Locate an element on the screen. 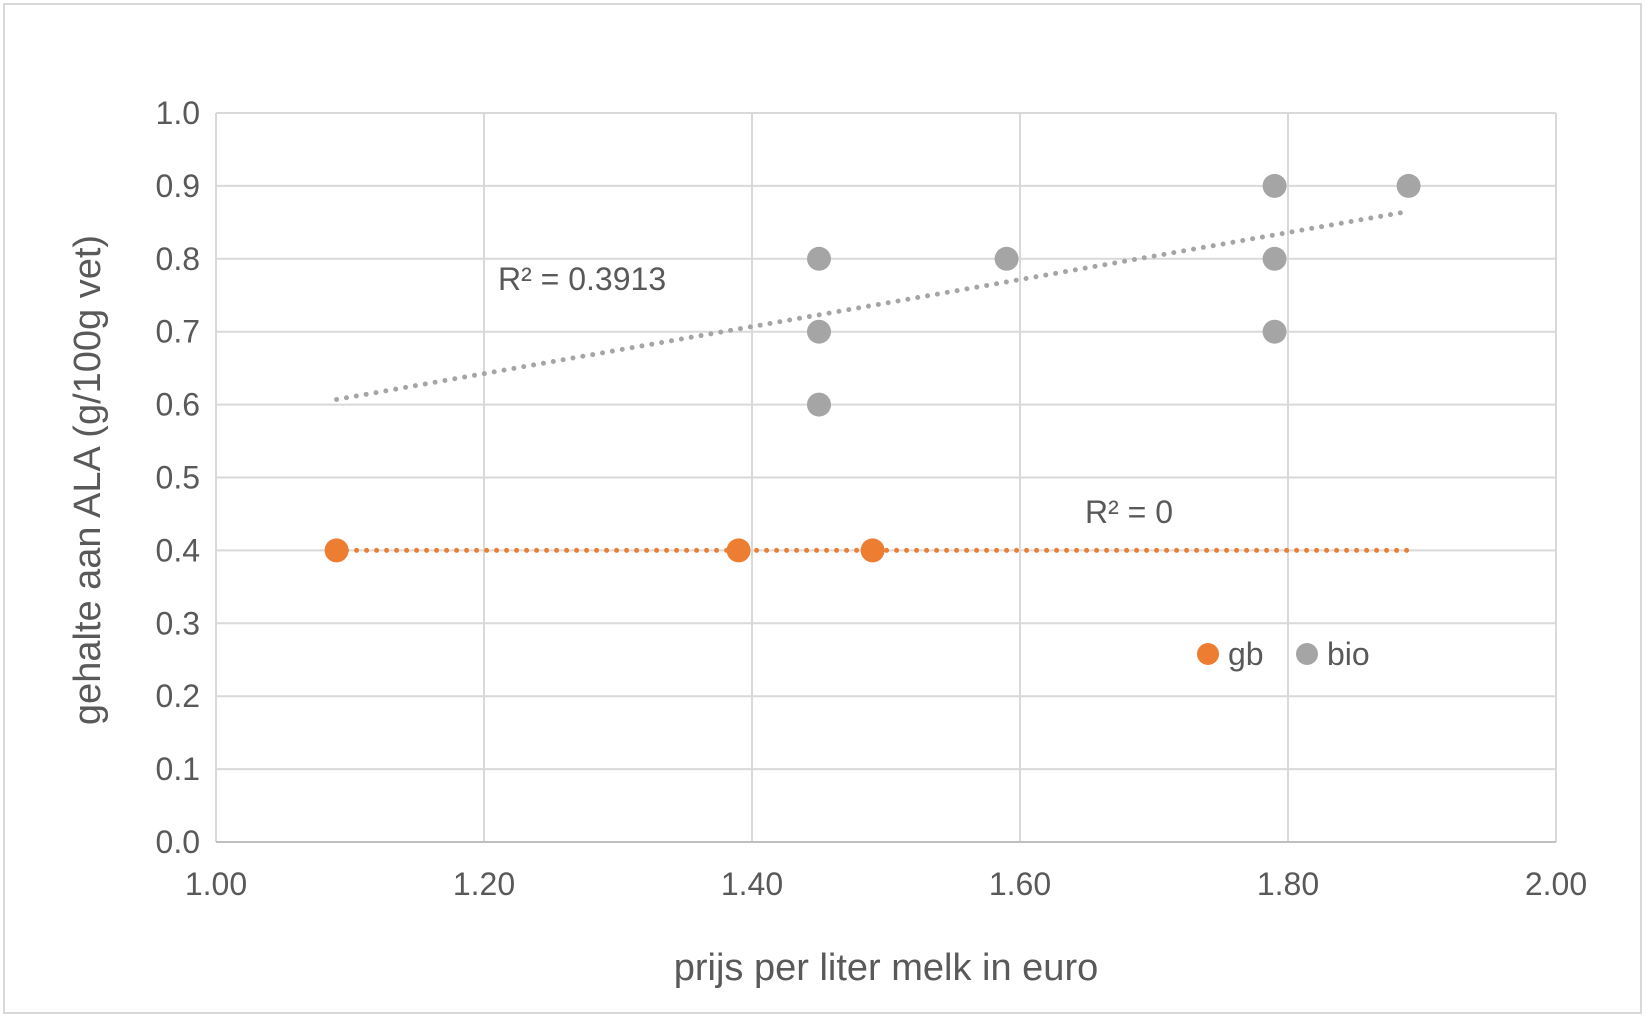  x-tick-label: 1.20 is located at coordinates (484, 884).